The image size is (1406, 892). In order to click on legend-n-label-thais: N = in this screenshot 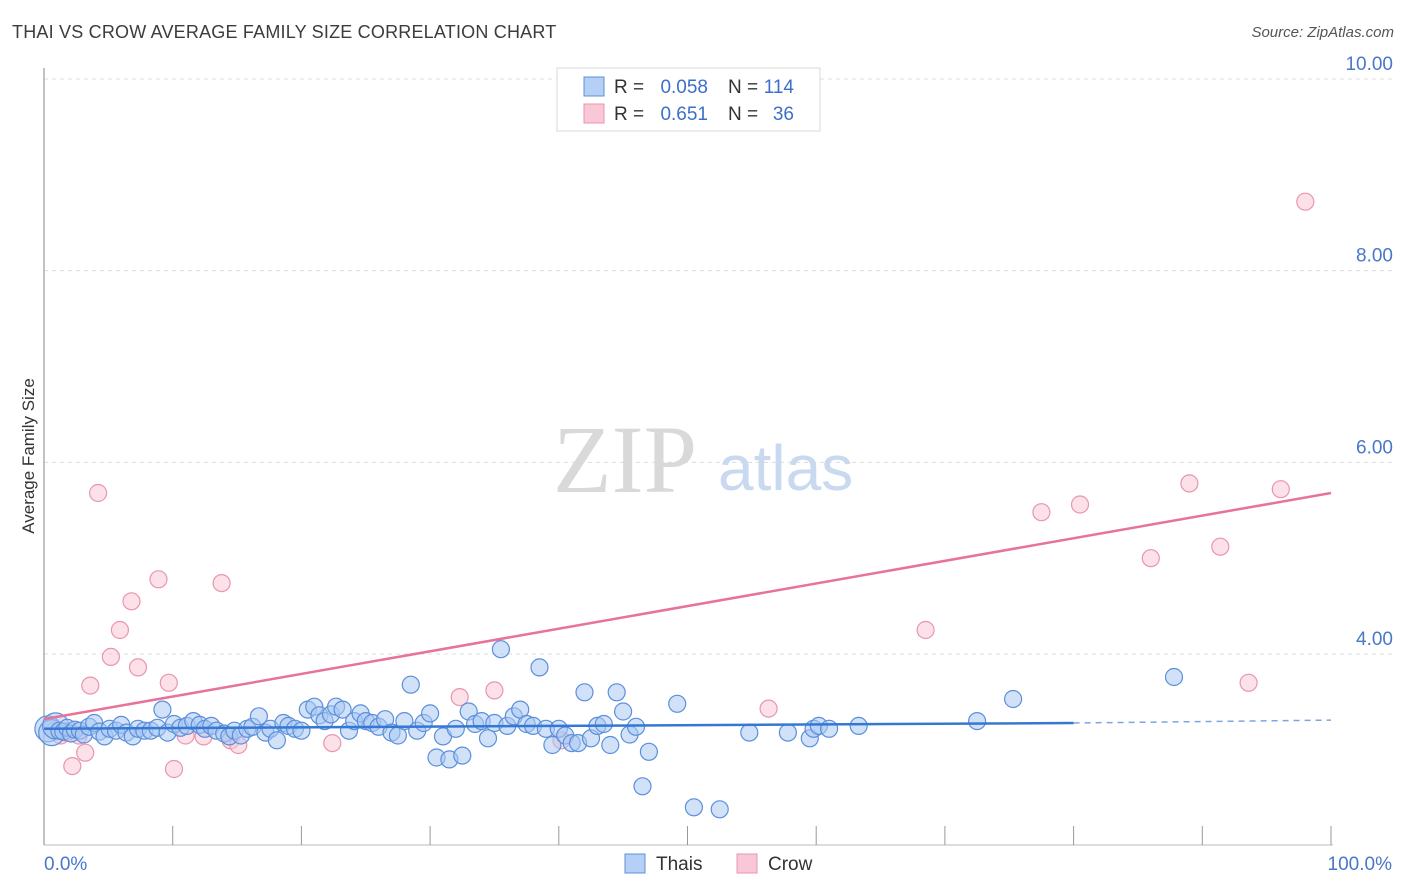, I will do `click(743, 87)`.